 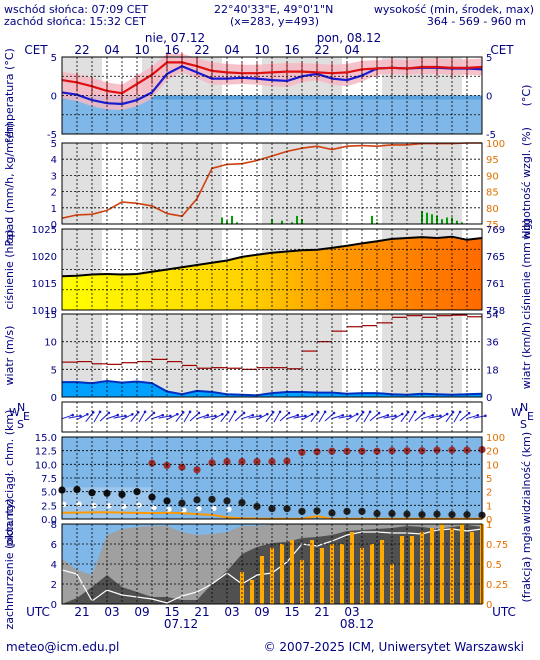 What do you see at coordinates (49, 506) in the screenshot?
I see `left-tick-label: 2.5` at bounding box center [49, 506].